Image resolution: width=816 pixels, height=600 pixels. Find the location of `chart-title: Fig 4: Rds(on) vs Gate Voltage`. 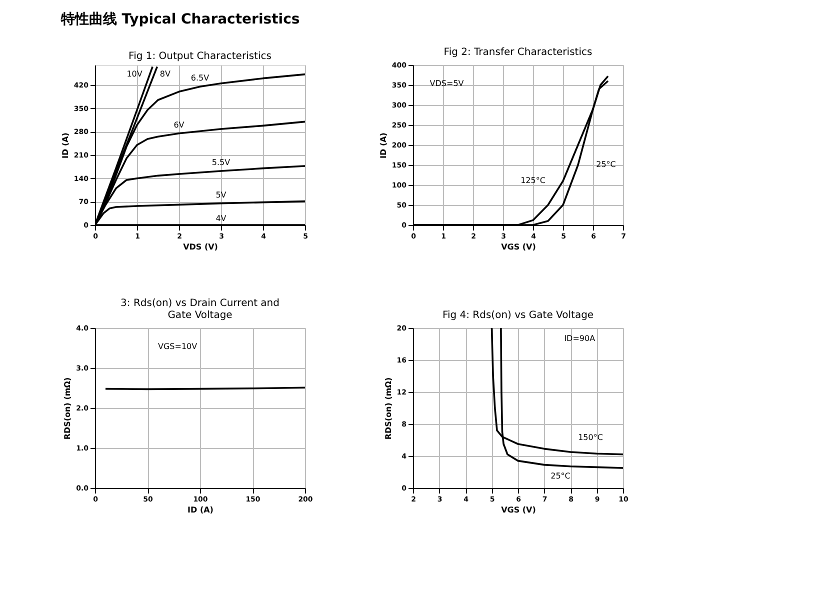

chart-title: Fig 4: Rds(on) vs Gate Voltage is located at coordinates (518, 315).